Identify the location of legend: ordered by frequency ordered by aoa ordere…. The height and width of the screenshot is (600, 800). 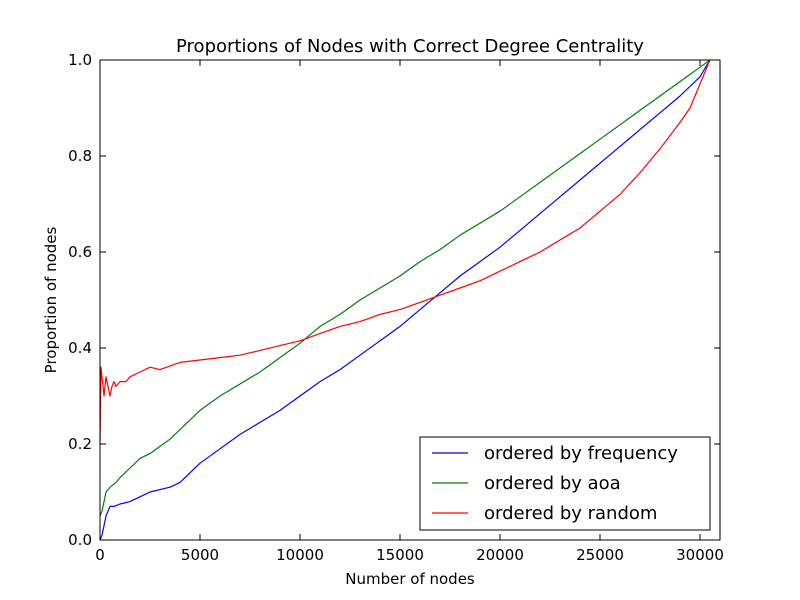
(565, 483).